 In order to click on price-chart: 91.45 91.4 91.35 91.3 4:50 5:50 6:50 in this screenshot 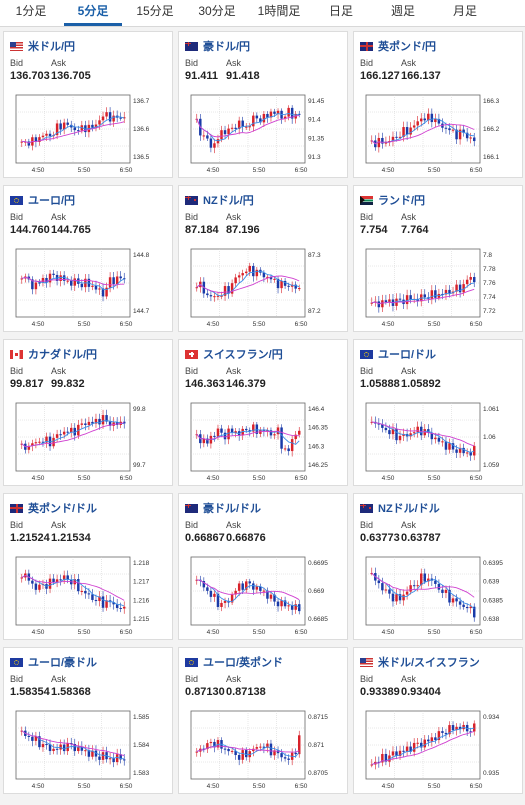, I will do `click(263, 134)`.